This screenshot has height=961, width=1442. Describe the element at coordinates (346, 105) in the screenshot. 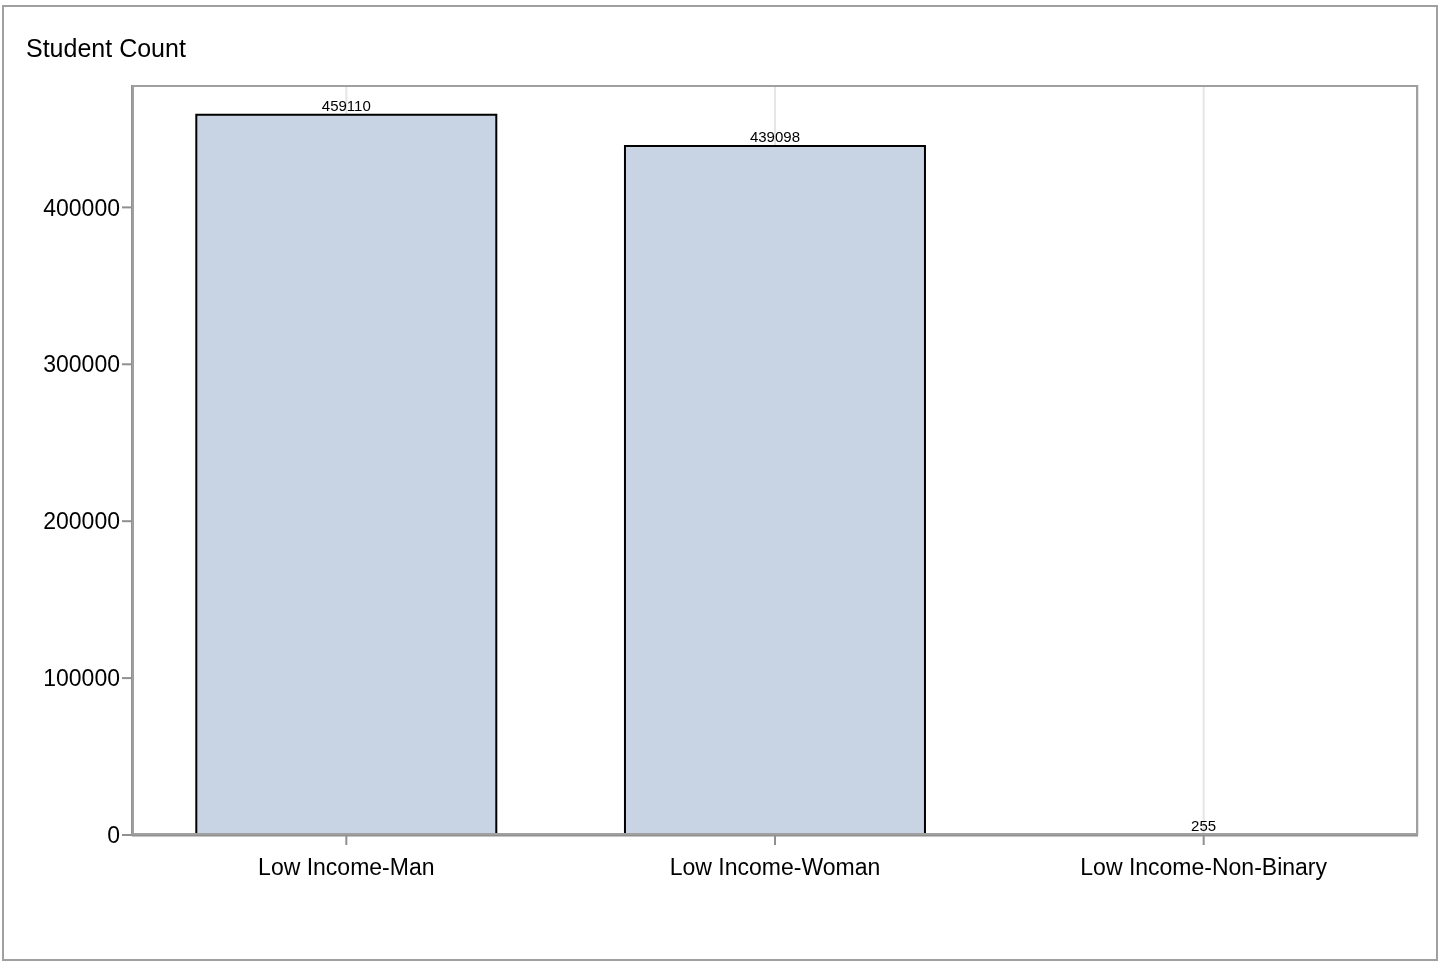

I see `data-label: 459110` at that location.